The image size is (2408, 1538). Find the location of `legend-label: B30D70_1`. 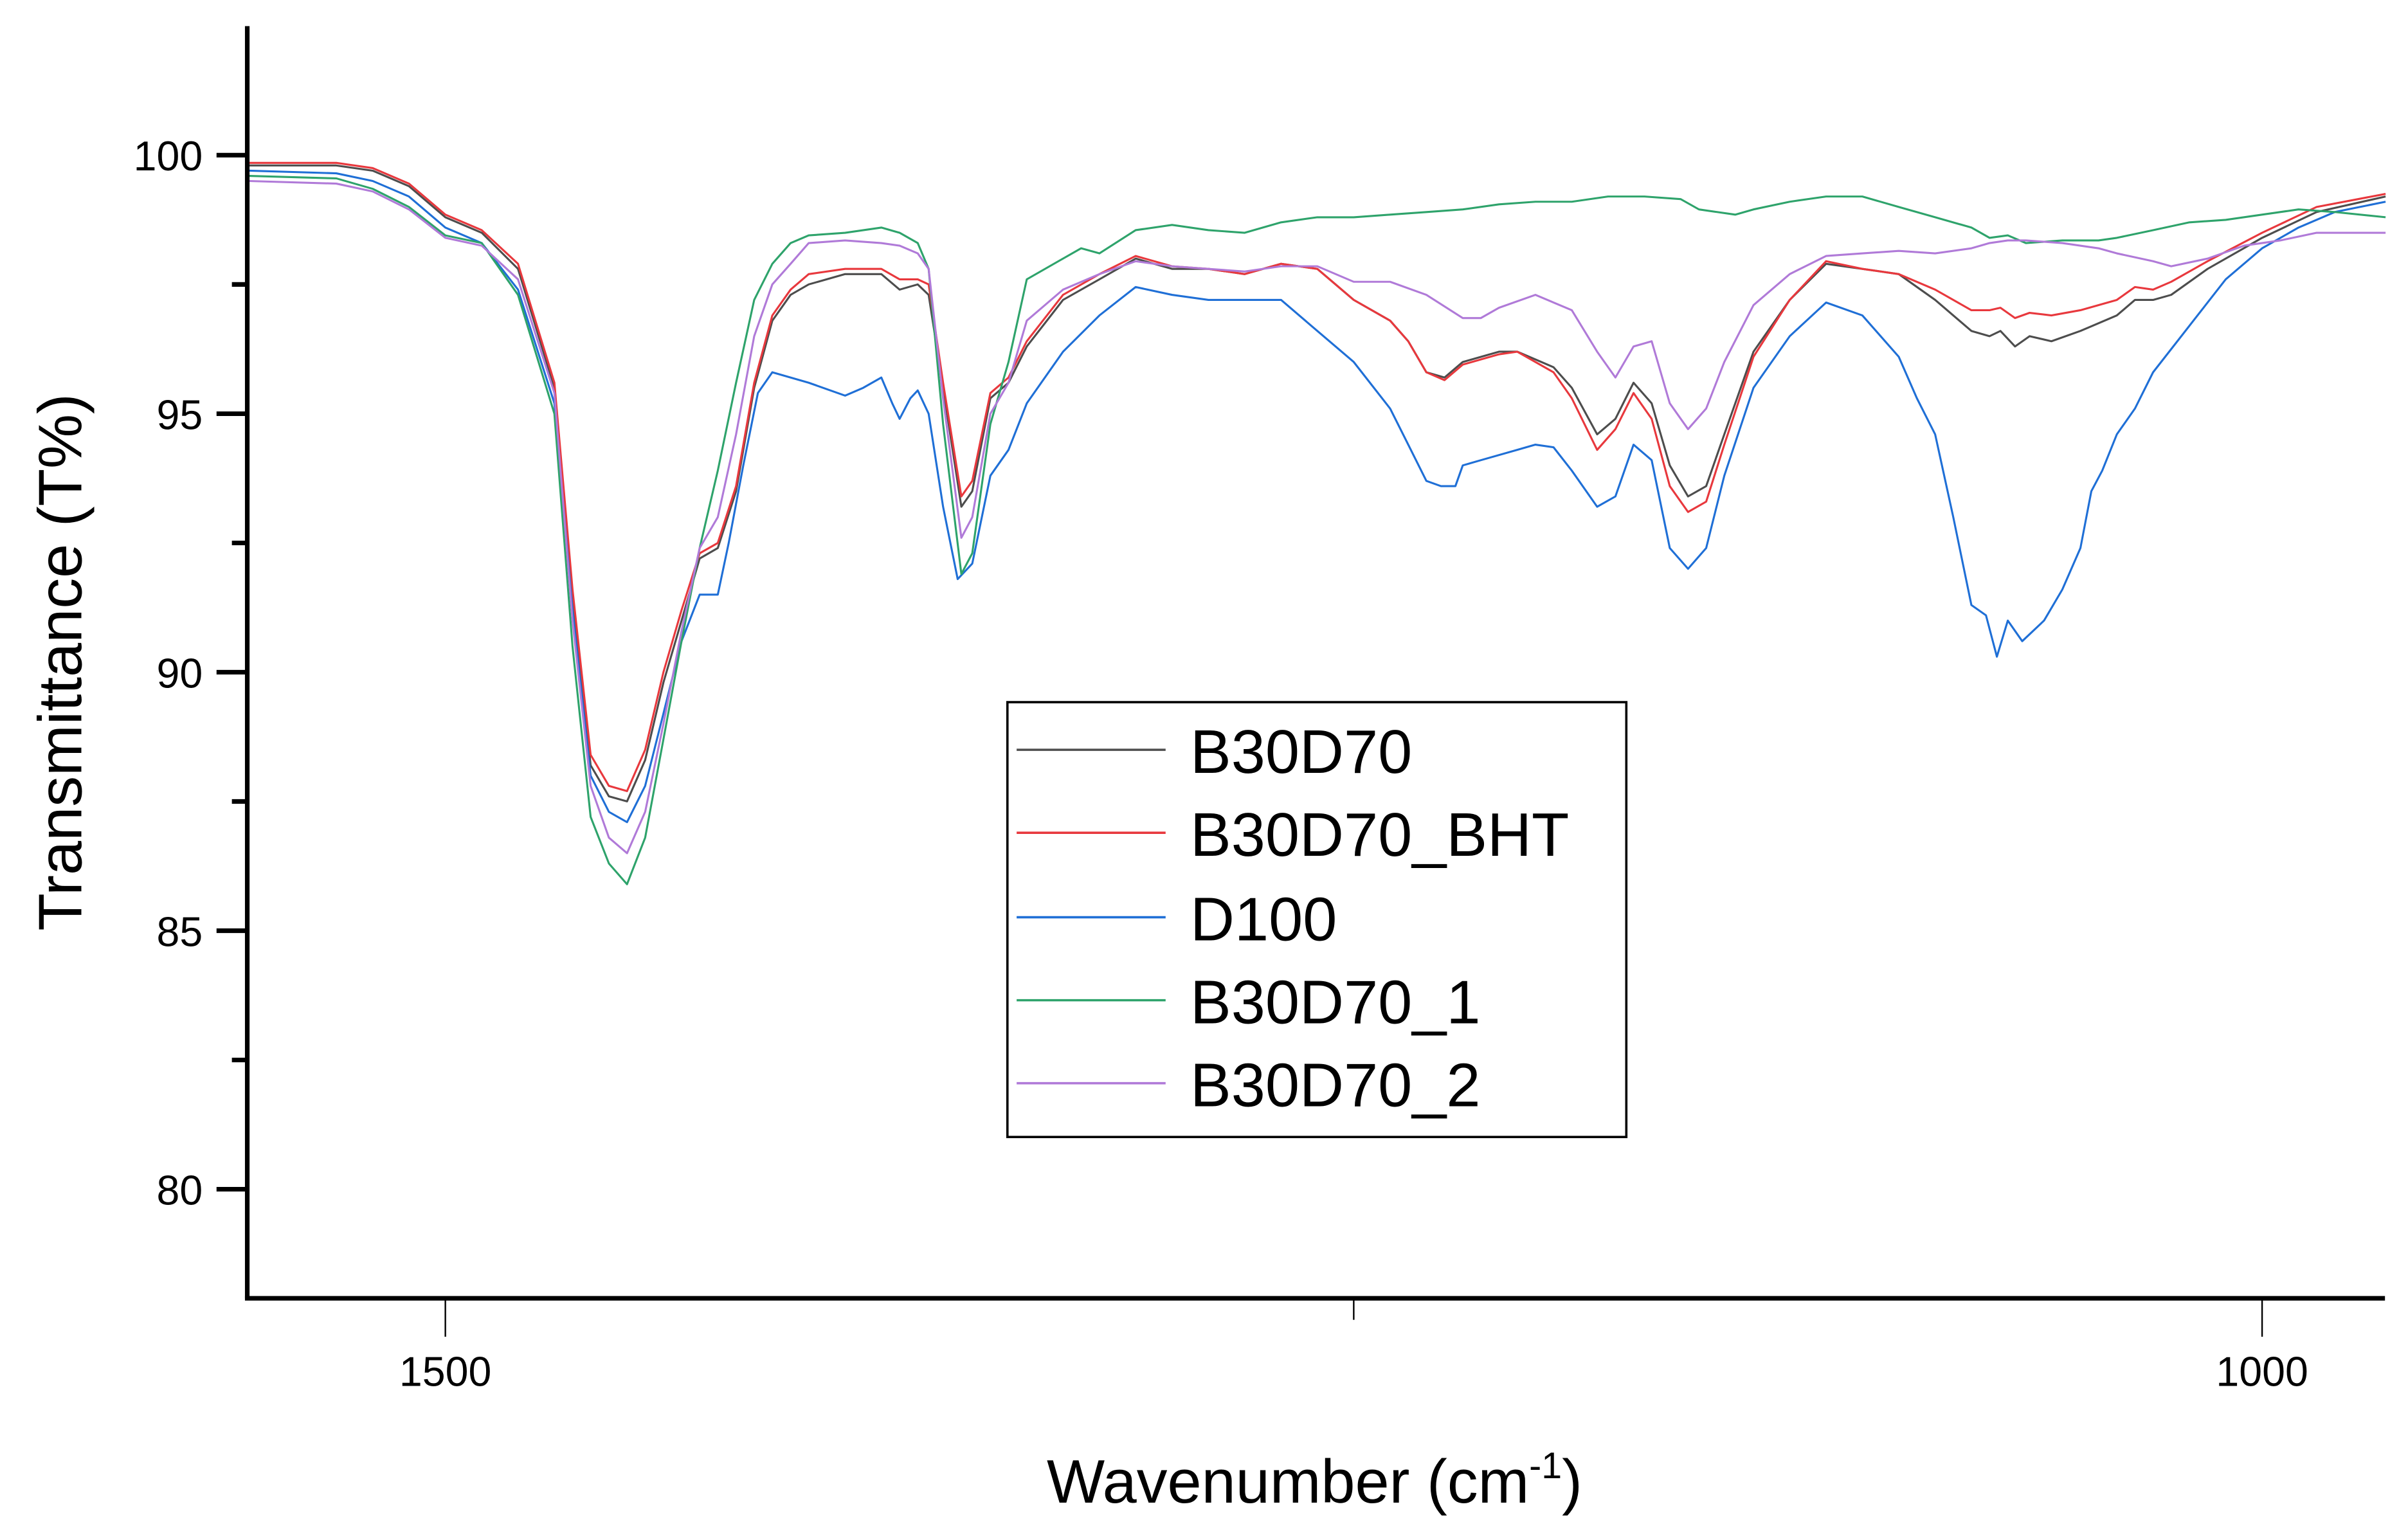

legend-label: B30D70_1 is located at coordinates (1335, 1002).